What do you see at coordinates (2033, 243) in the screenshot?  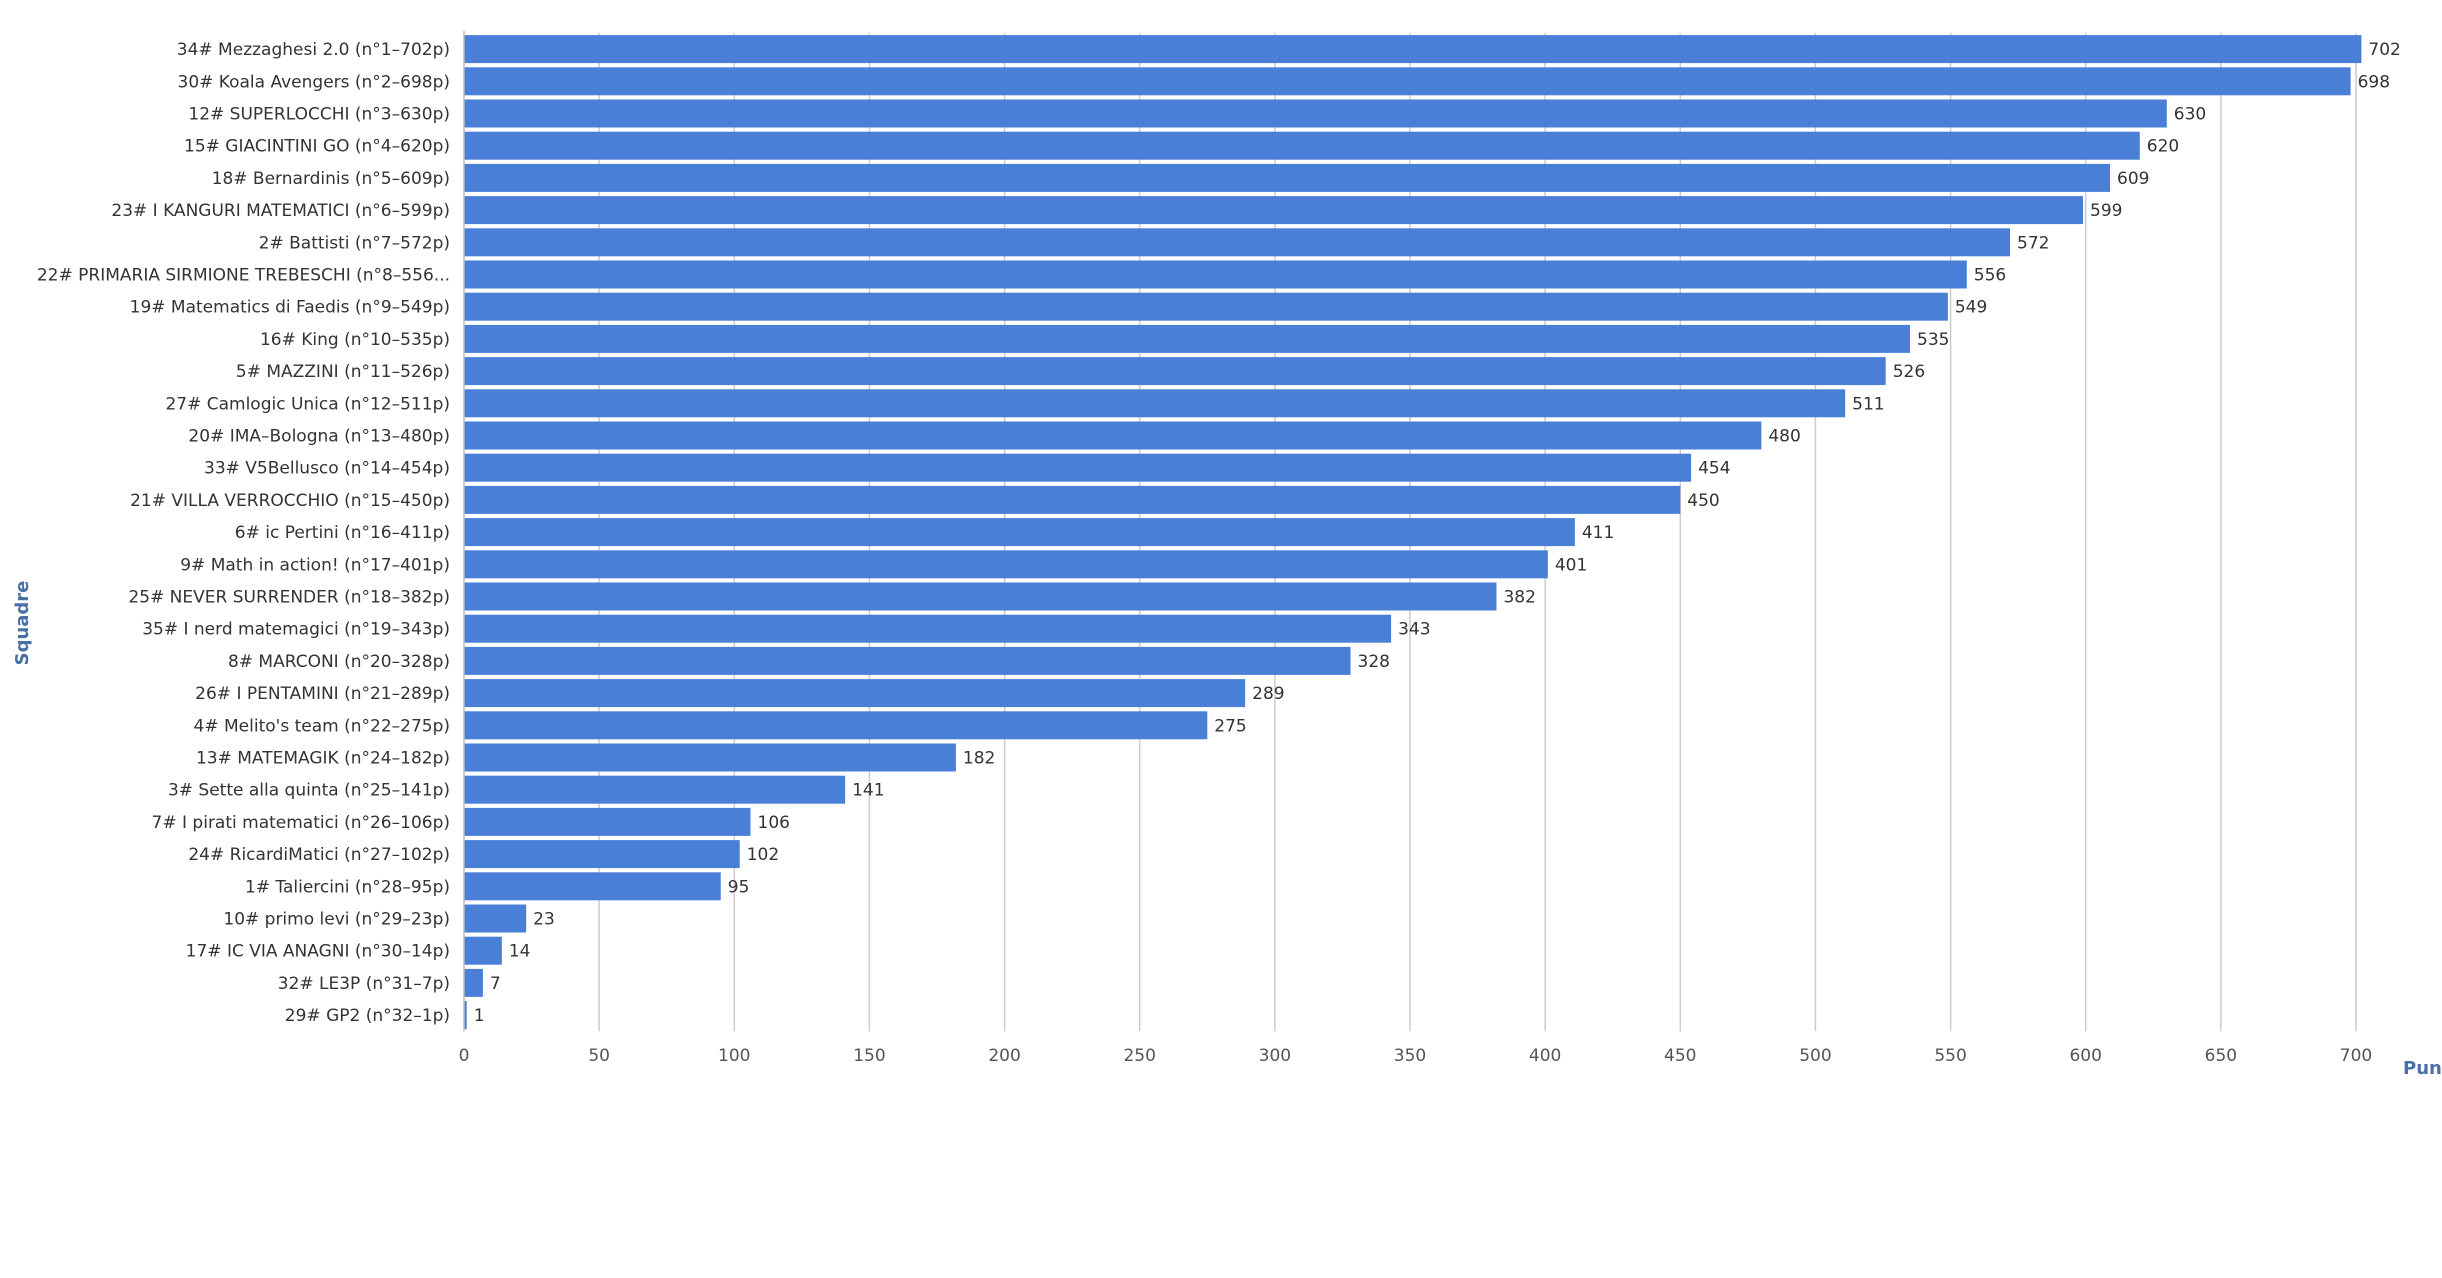 I see `data-label: 572` at bounding box center [2033, 243].